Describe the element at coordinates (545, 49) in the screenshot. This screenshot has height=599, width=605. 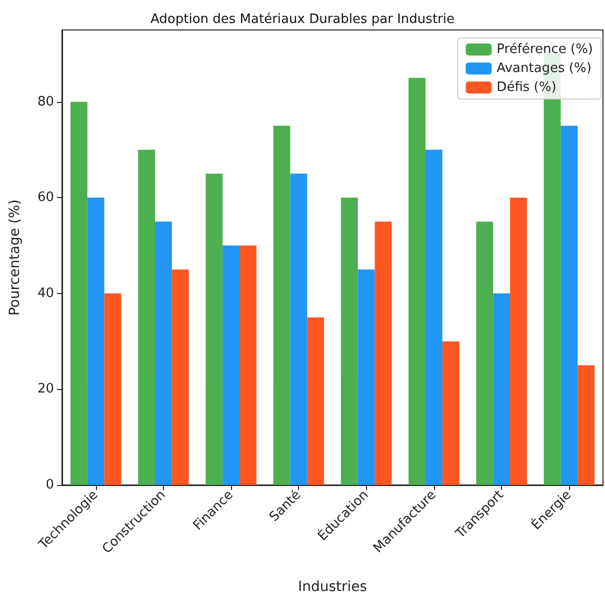
I see `legend-label: Préférence (%)` at that location.